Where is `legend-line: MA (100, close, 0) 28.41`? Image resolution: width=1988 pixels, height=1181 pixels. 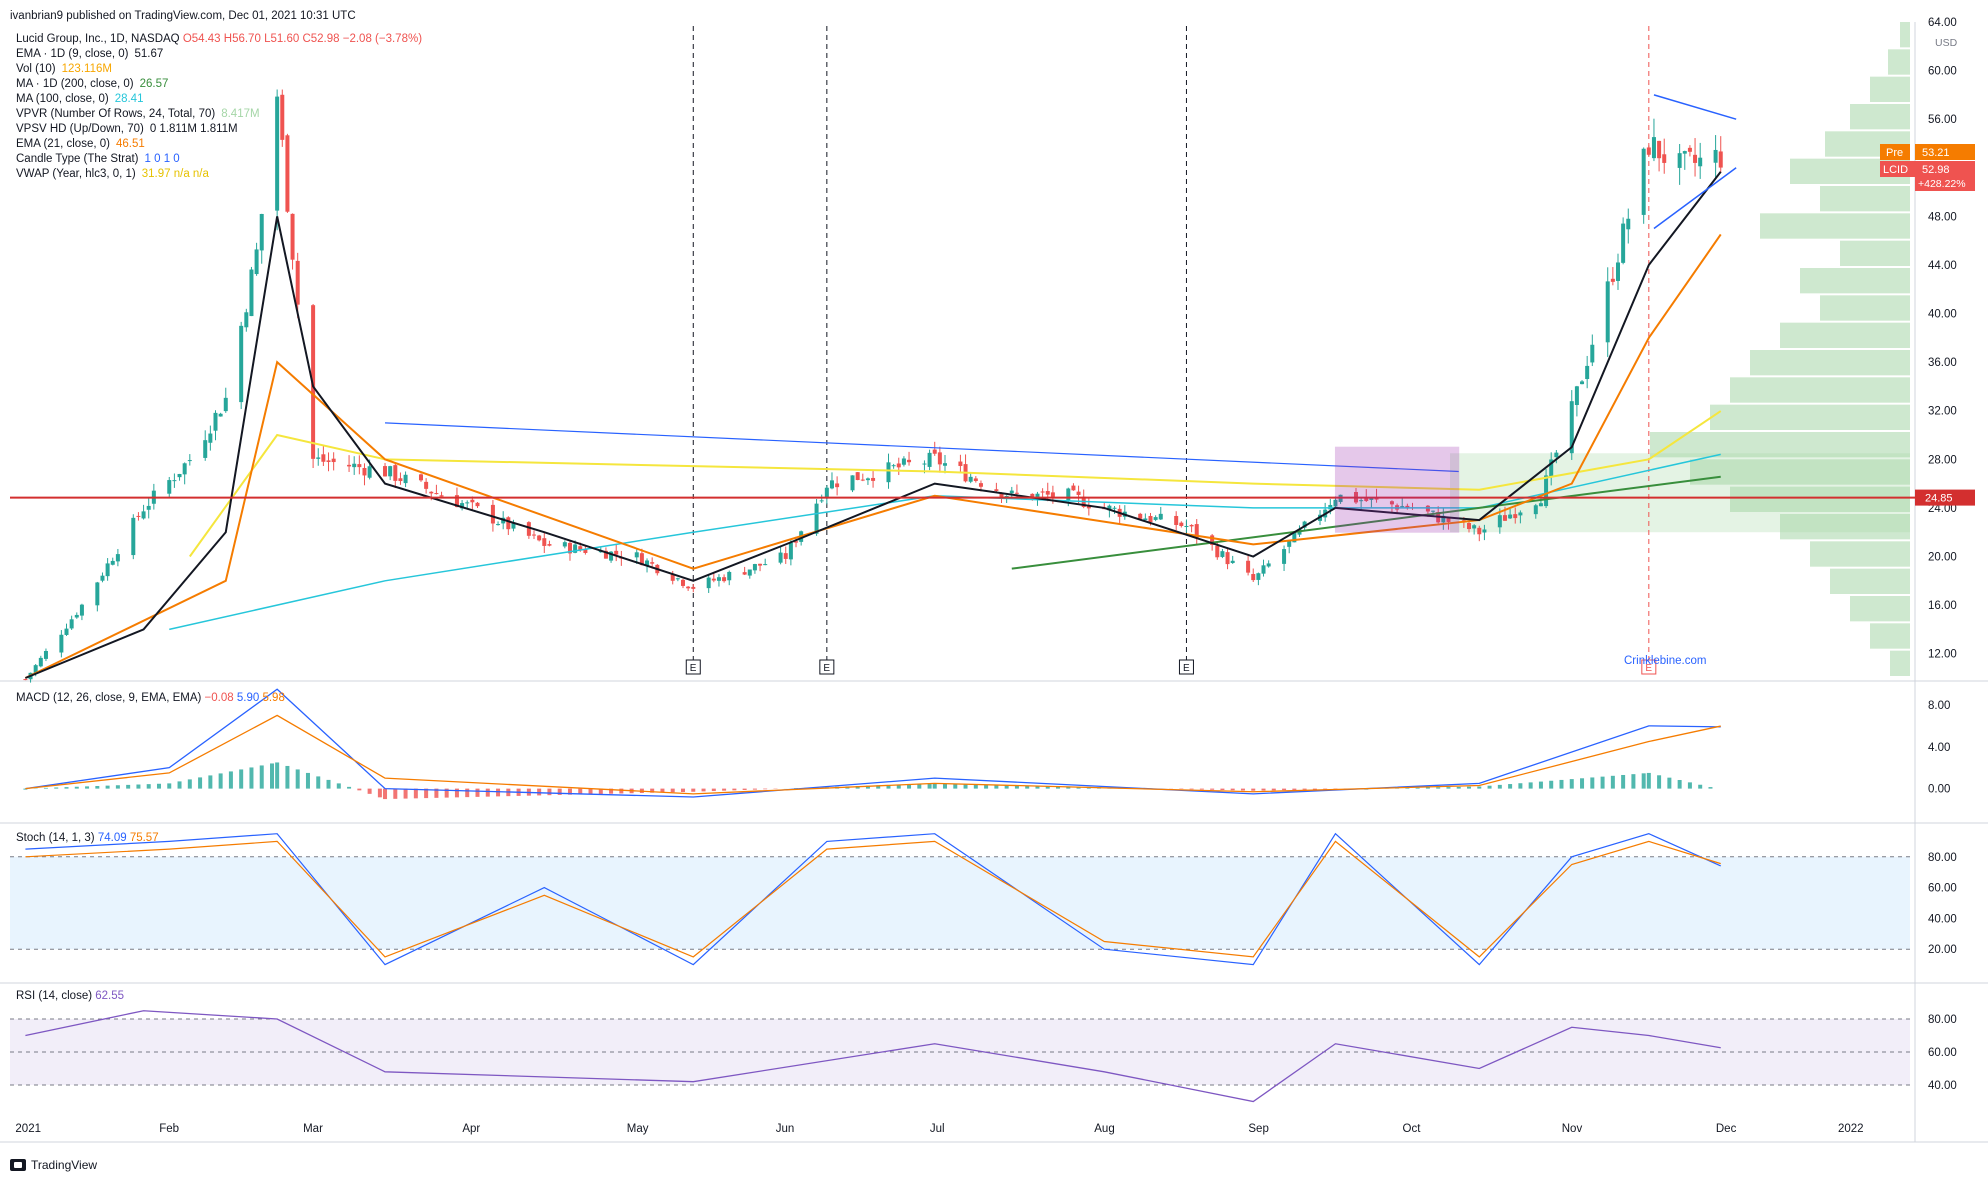
legend-line: MA (100, close, 0) 28.41 is located at coordinates (219, 99).